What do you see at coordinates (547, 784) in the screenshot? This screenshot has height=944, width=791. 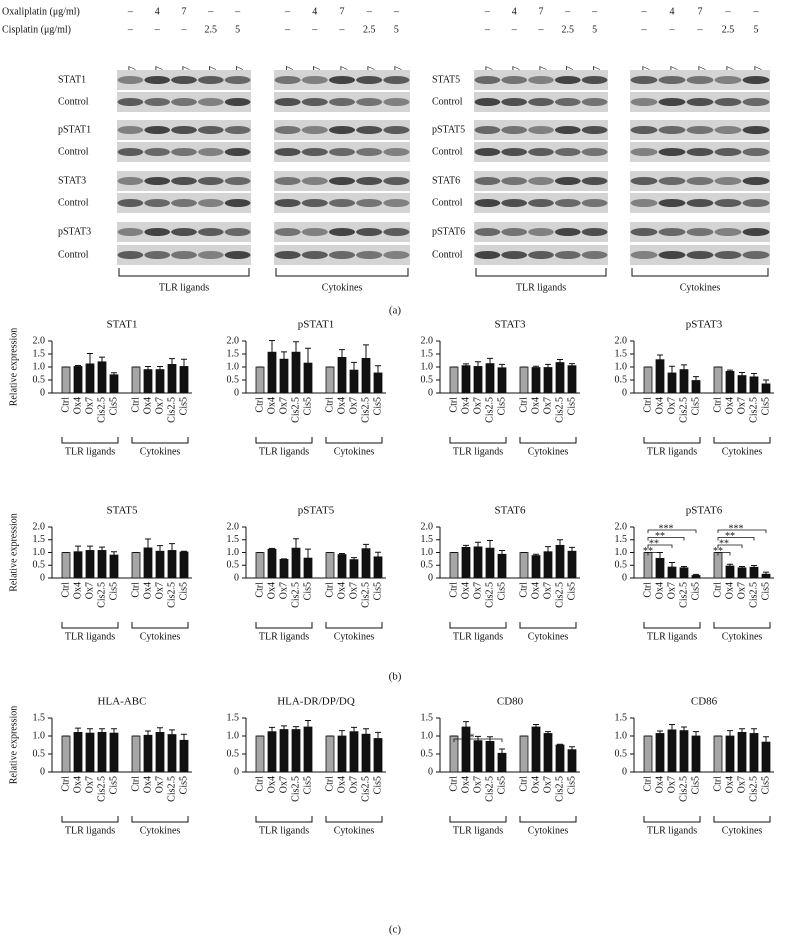 I see `x-tick-label: Ox7` at bounding box center [547, 784].